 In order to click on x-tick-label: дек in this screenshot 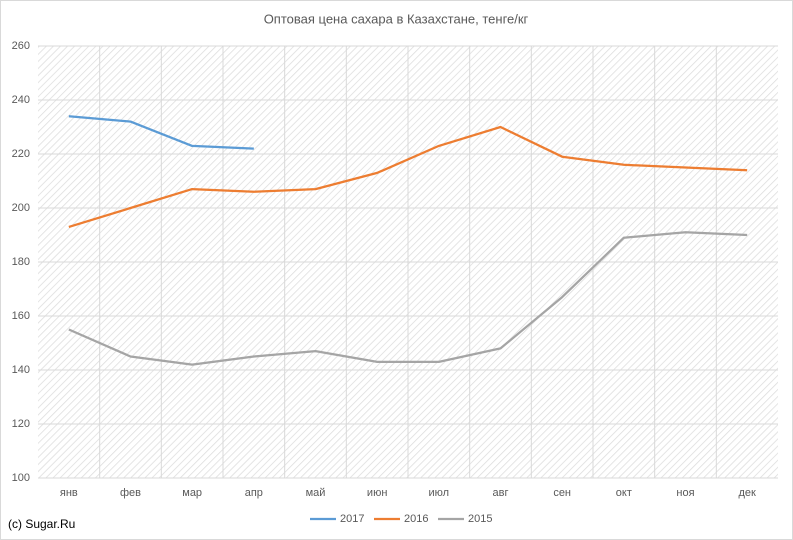, I will do `click(747, 493)`.